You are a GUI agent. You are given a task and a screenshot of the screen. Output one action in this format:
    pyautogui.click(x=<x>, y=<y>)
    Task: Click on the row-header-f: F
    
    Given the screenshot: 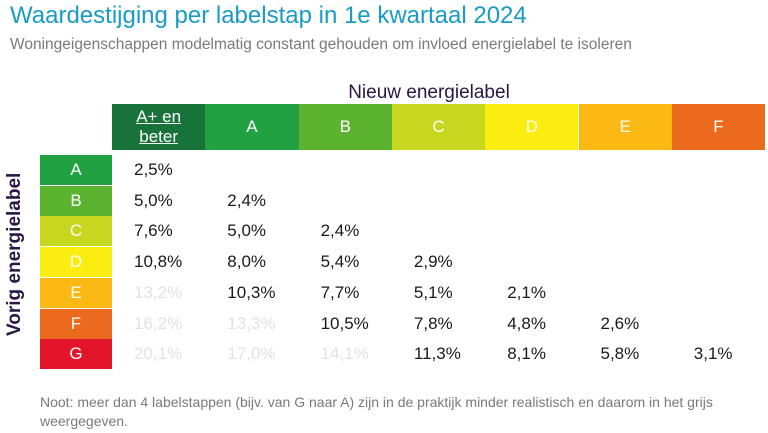 What is the action you would take?
    pyautogui.click(x=76, y=323)
    